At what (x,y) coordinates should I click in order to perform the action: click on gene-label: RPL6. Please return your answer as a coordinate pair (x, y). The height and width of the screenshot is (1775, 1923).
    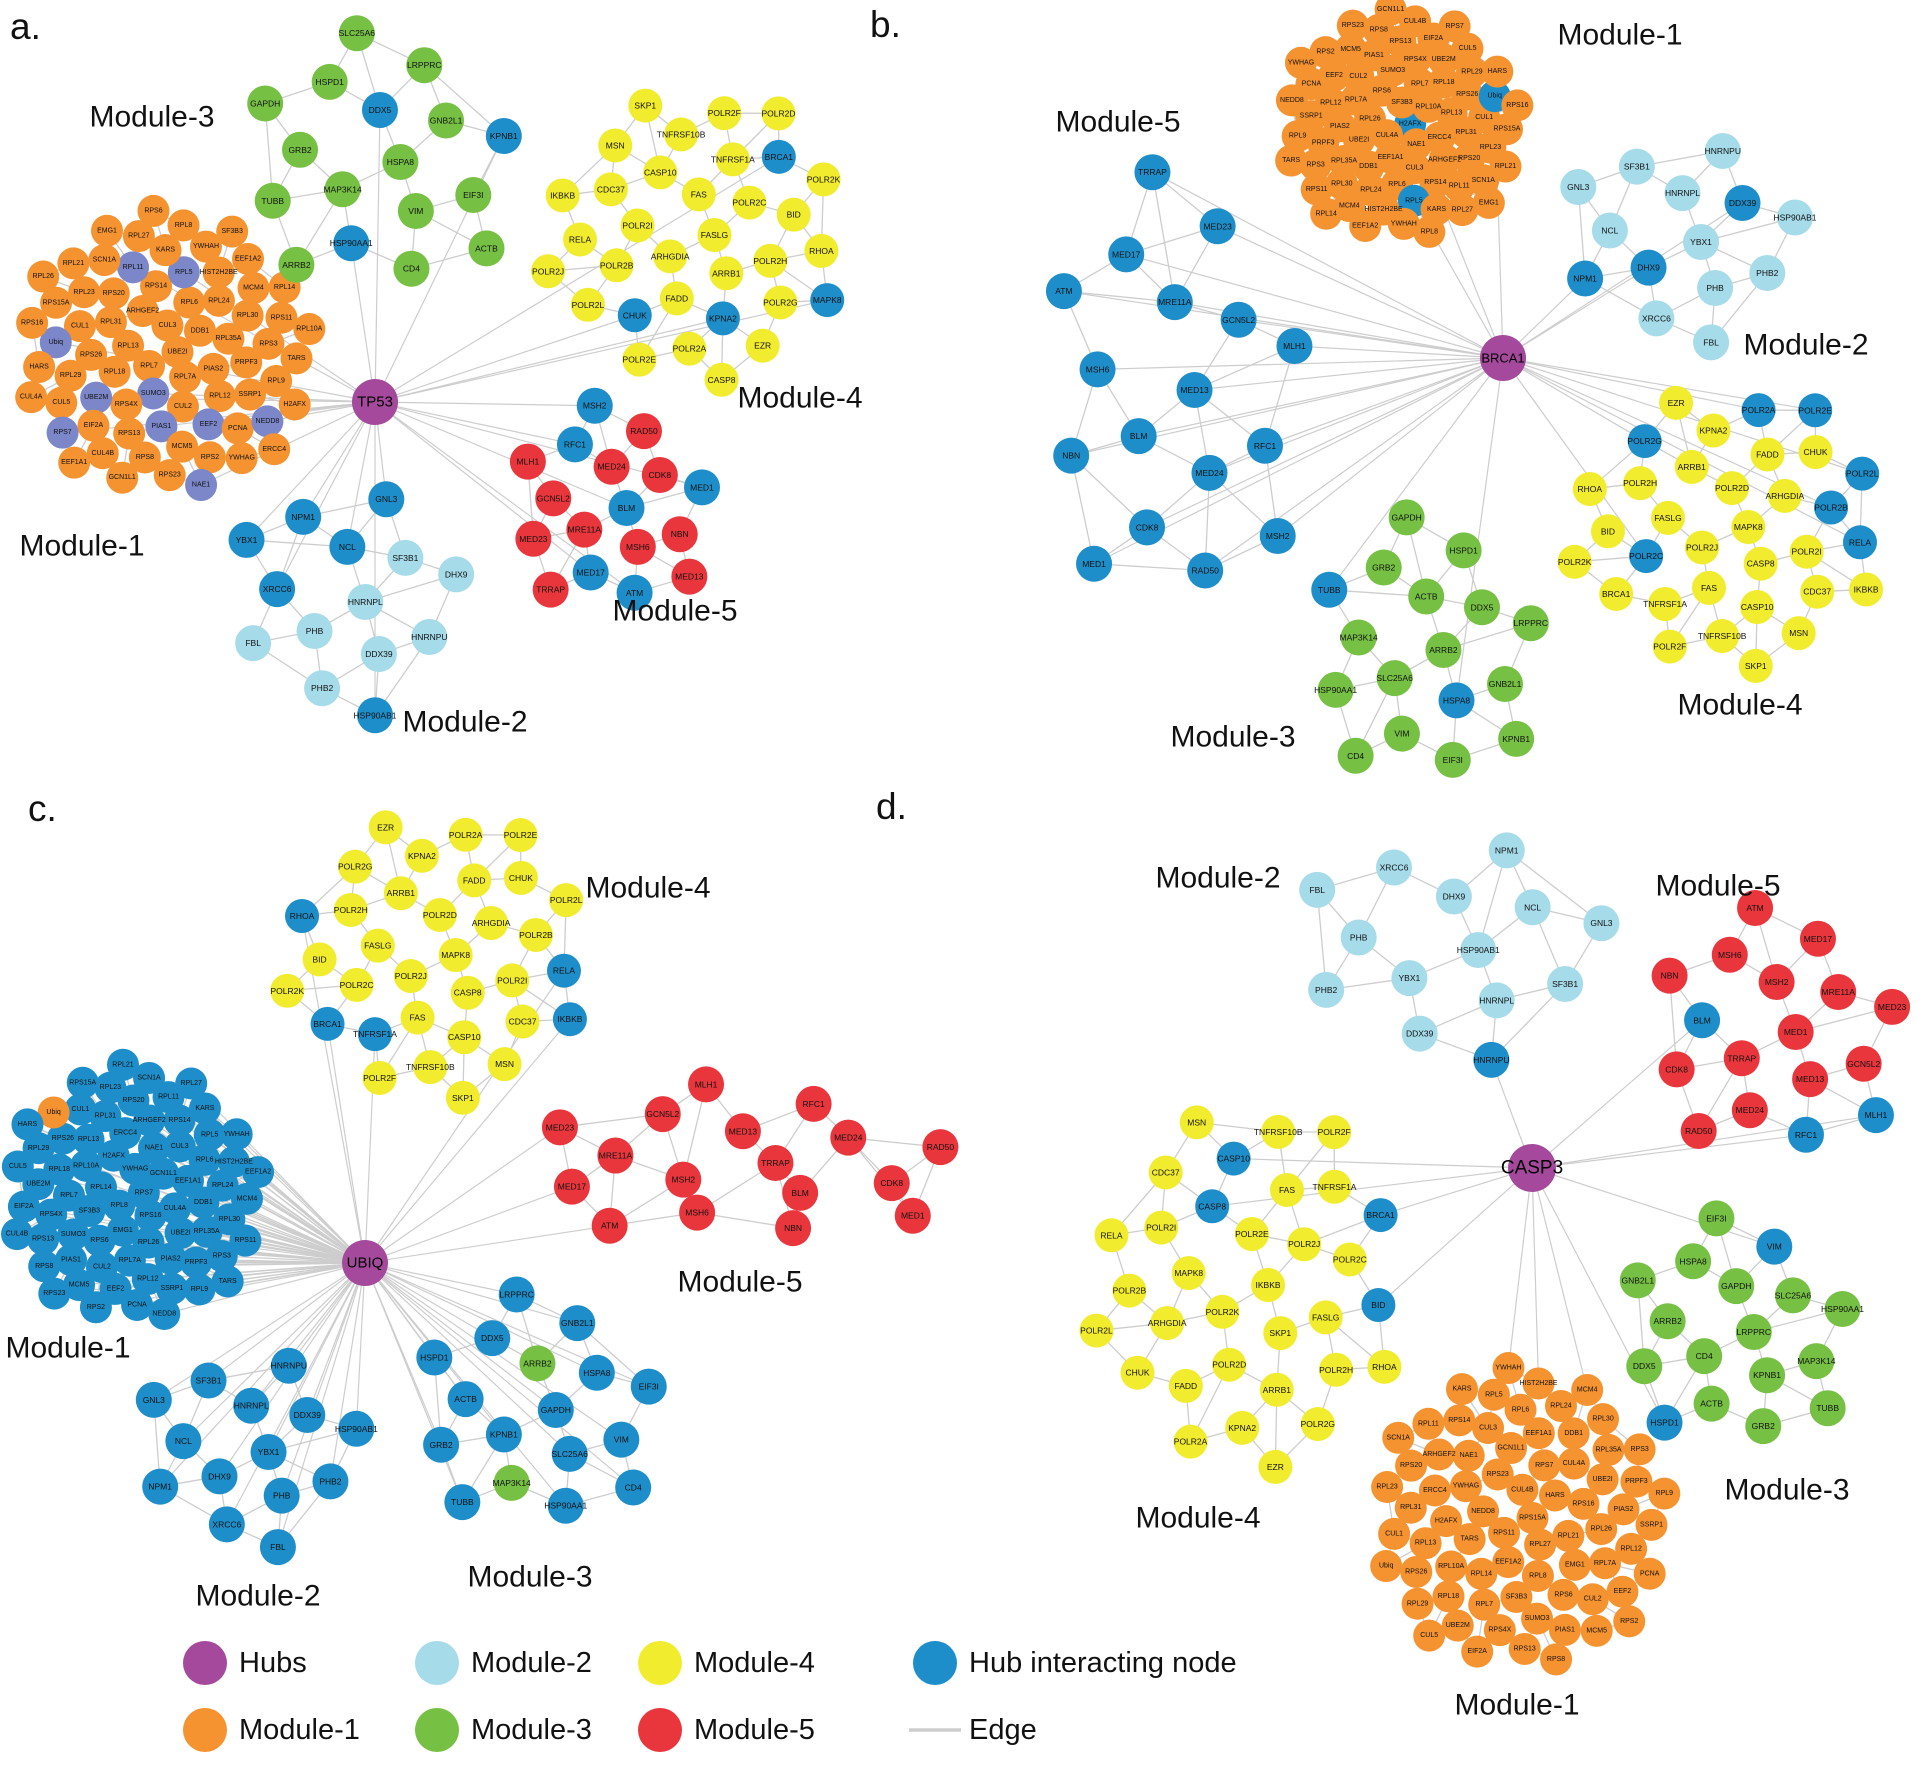
    Looking at the image, I should click on (1521, 1409).